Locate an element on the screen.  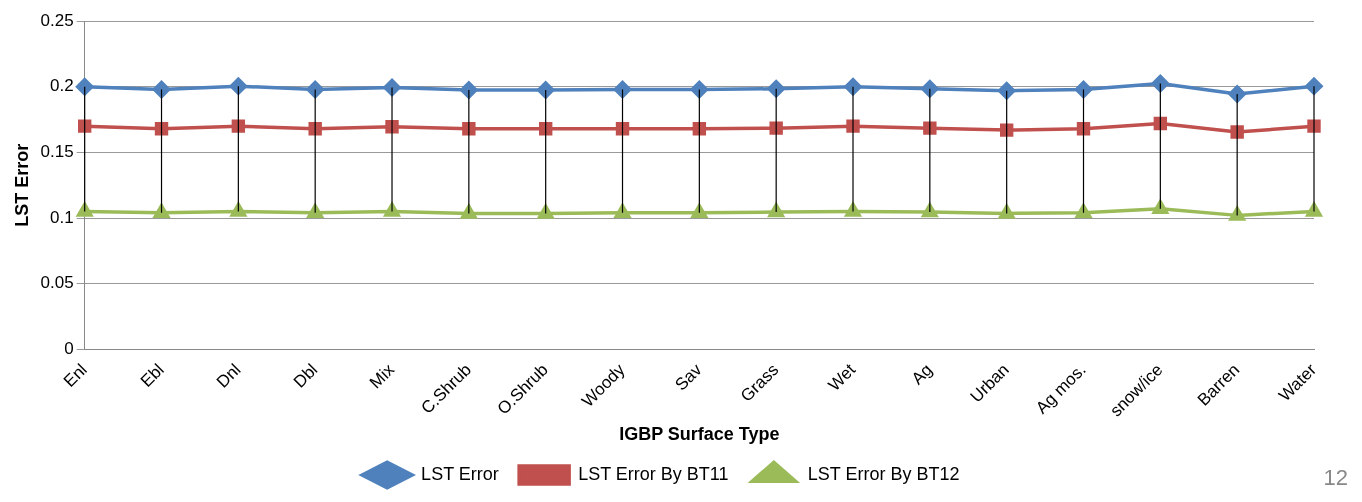
x-tick-label: Wet is located at coordinates (842, 377).